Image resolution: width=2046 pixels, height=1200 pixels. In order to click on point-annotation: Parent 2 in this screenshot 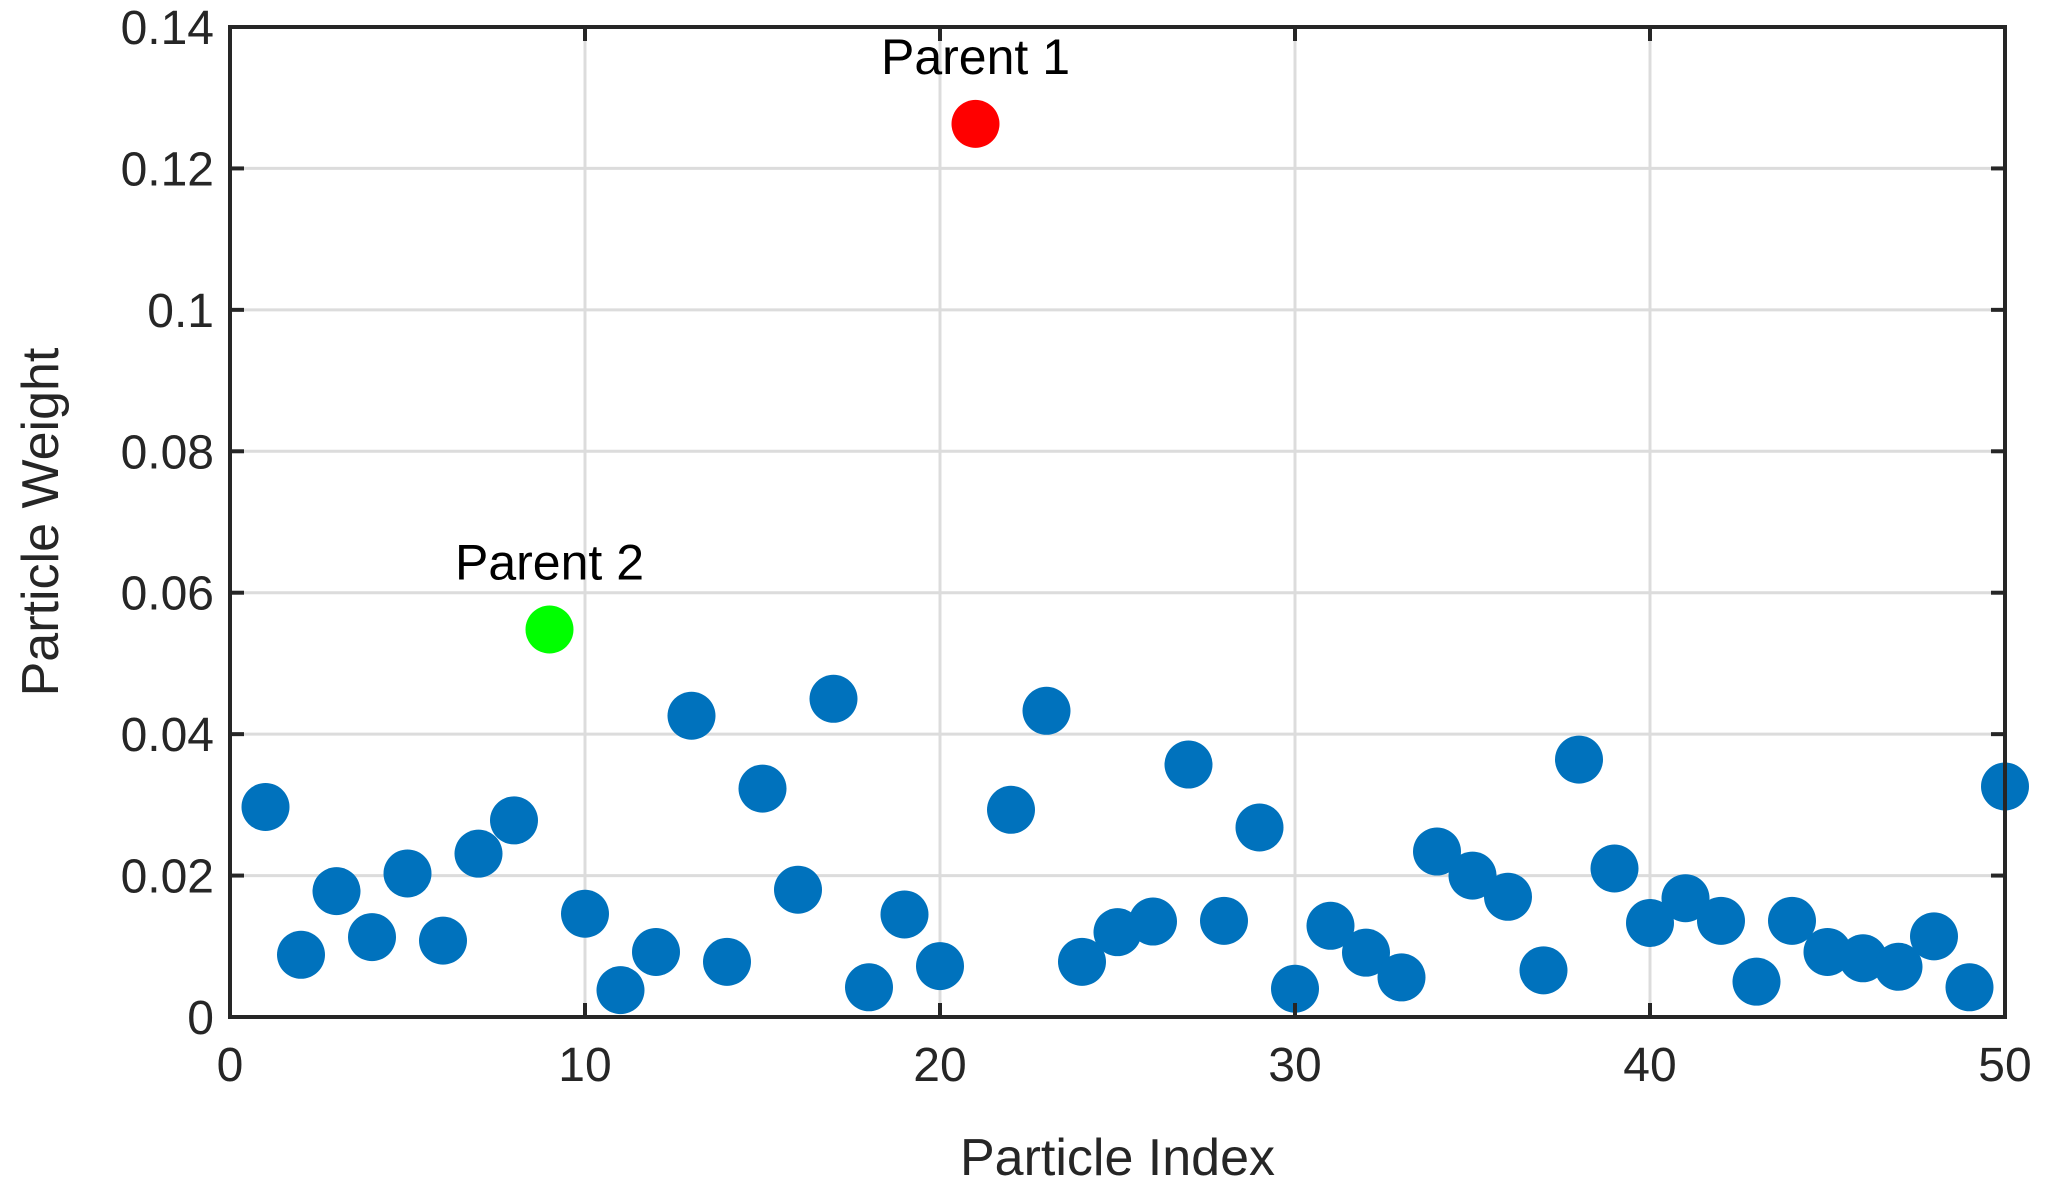, I will do `click(549, 562)`.